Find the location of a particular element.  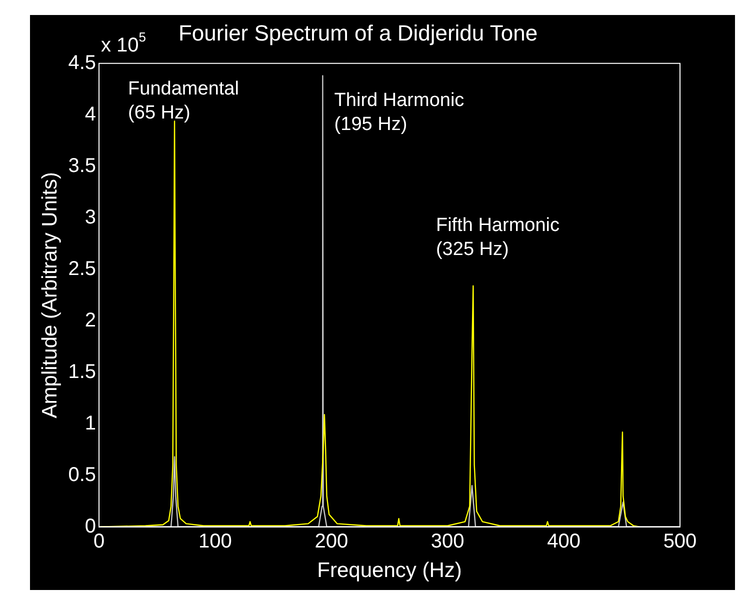

y-tick-label: 4 is located at coordinates (90, 114).